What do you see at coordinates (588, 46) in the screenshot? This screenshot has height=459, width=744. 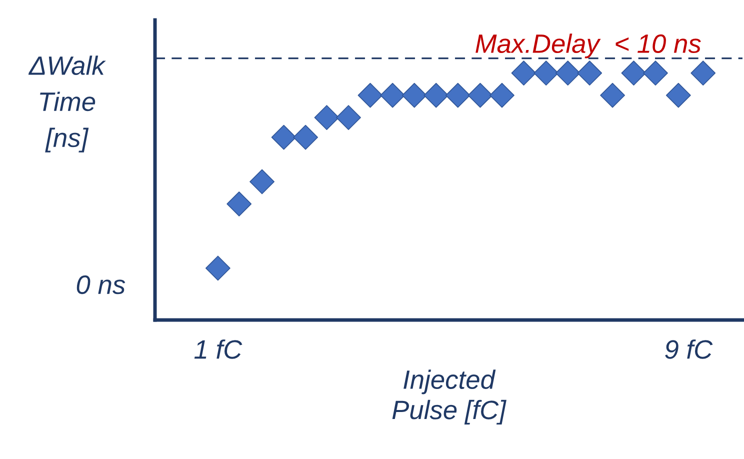 I see `ref-line-label: Max.Delay < 10 ns` at bounding box center [588, 46].